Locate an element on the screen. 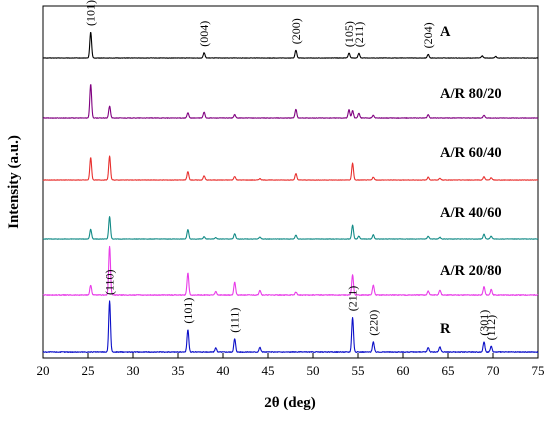 This screenshot has width=550, height=424. peak-label-a-105-3: (105) is located at coordinates (349, 34).